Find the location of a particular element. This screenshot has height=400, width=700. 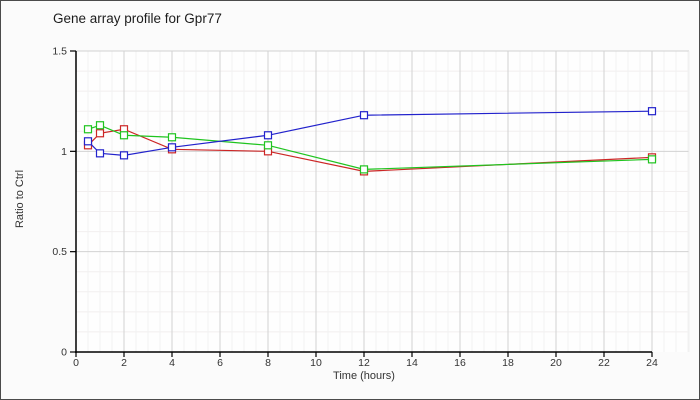

x-tick-label: 14 is located at coordinates (412, 363).